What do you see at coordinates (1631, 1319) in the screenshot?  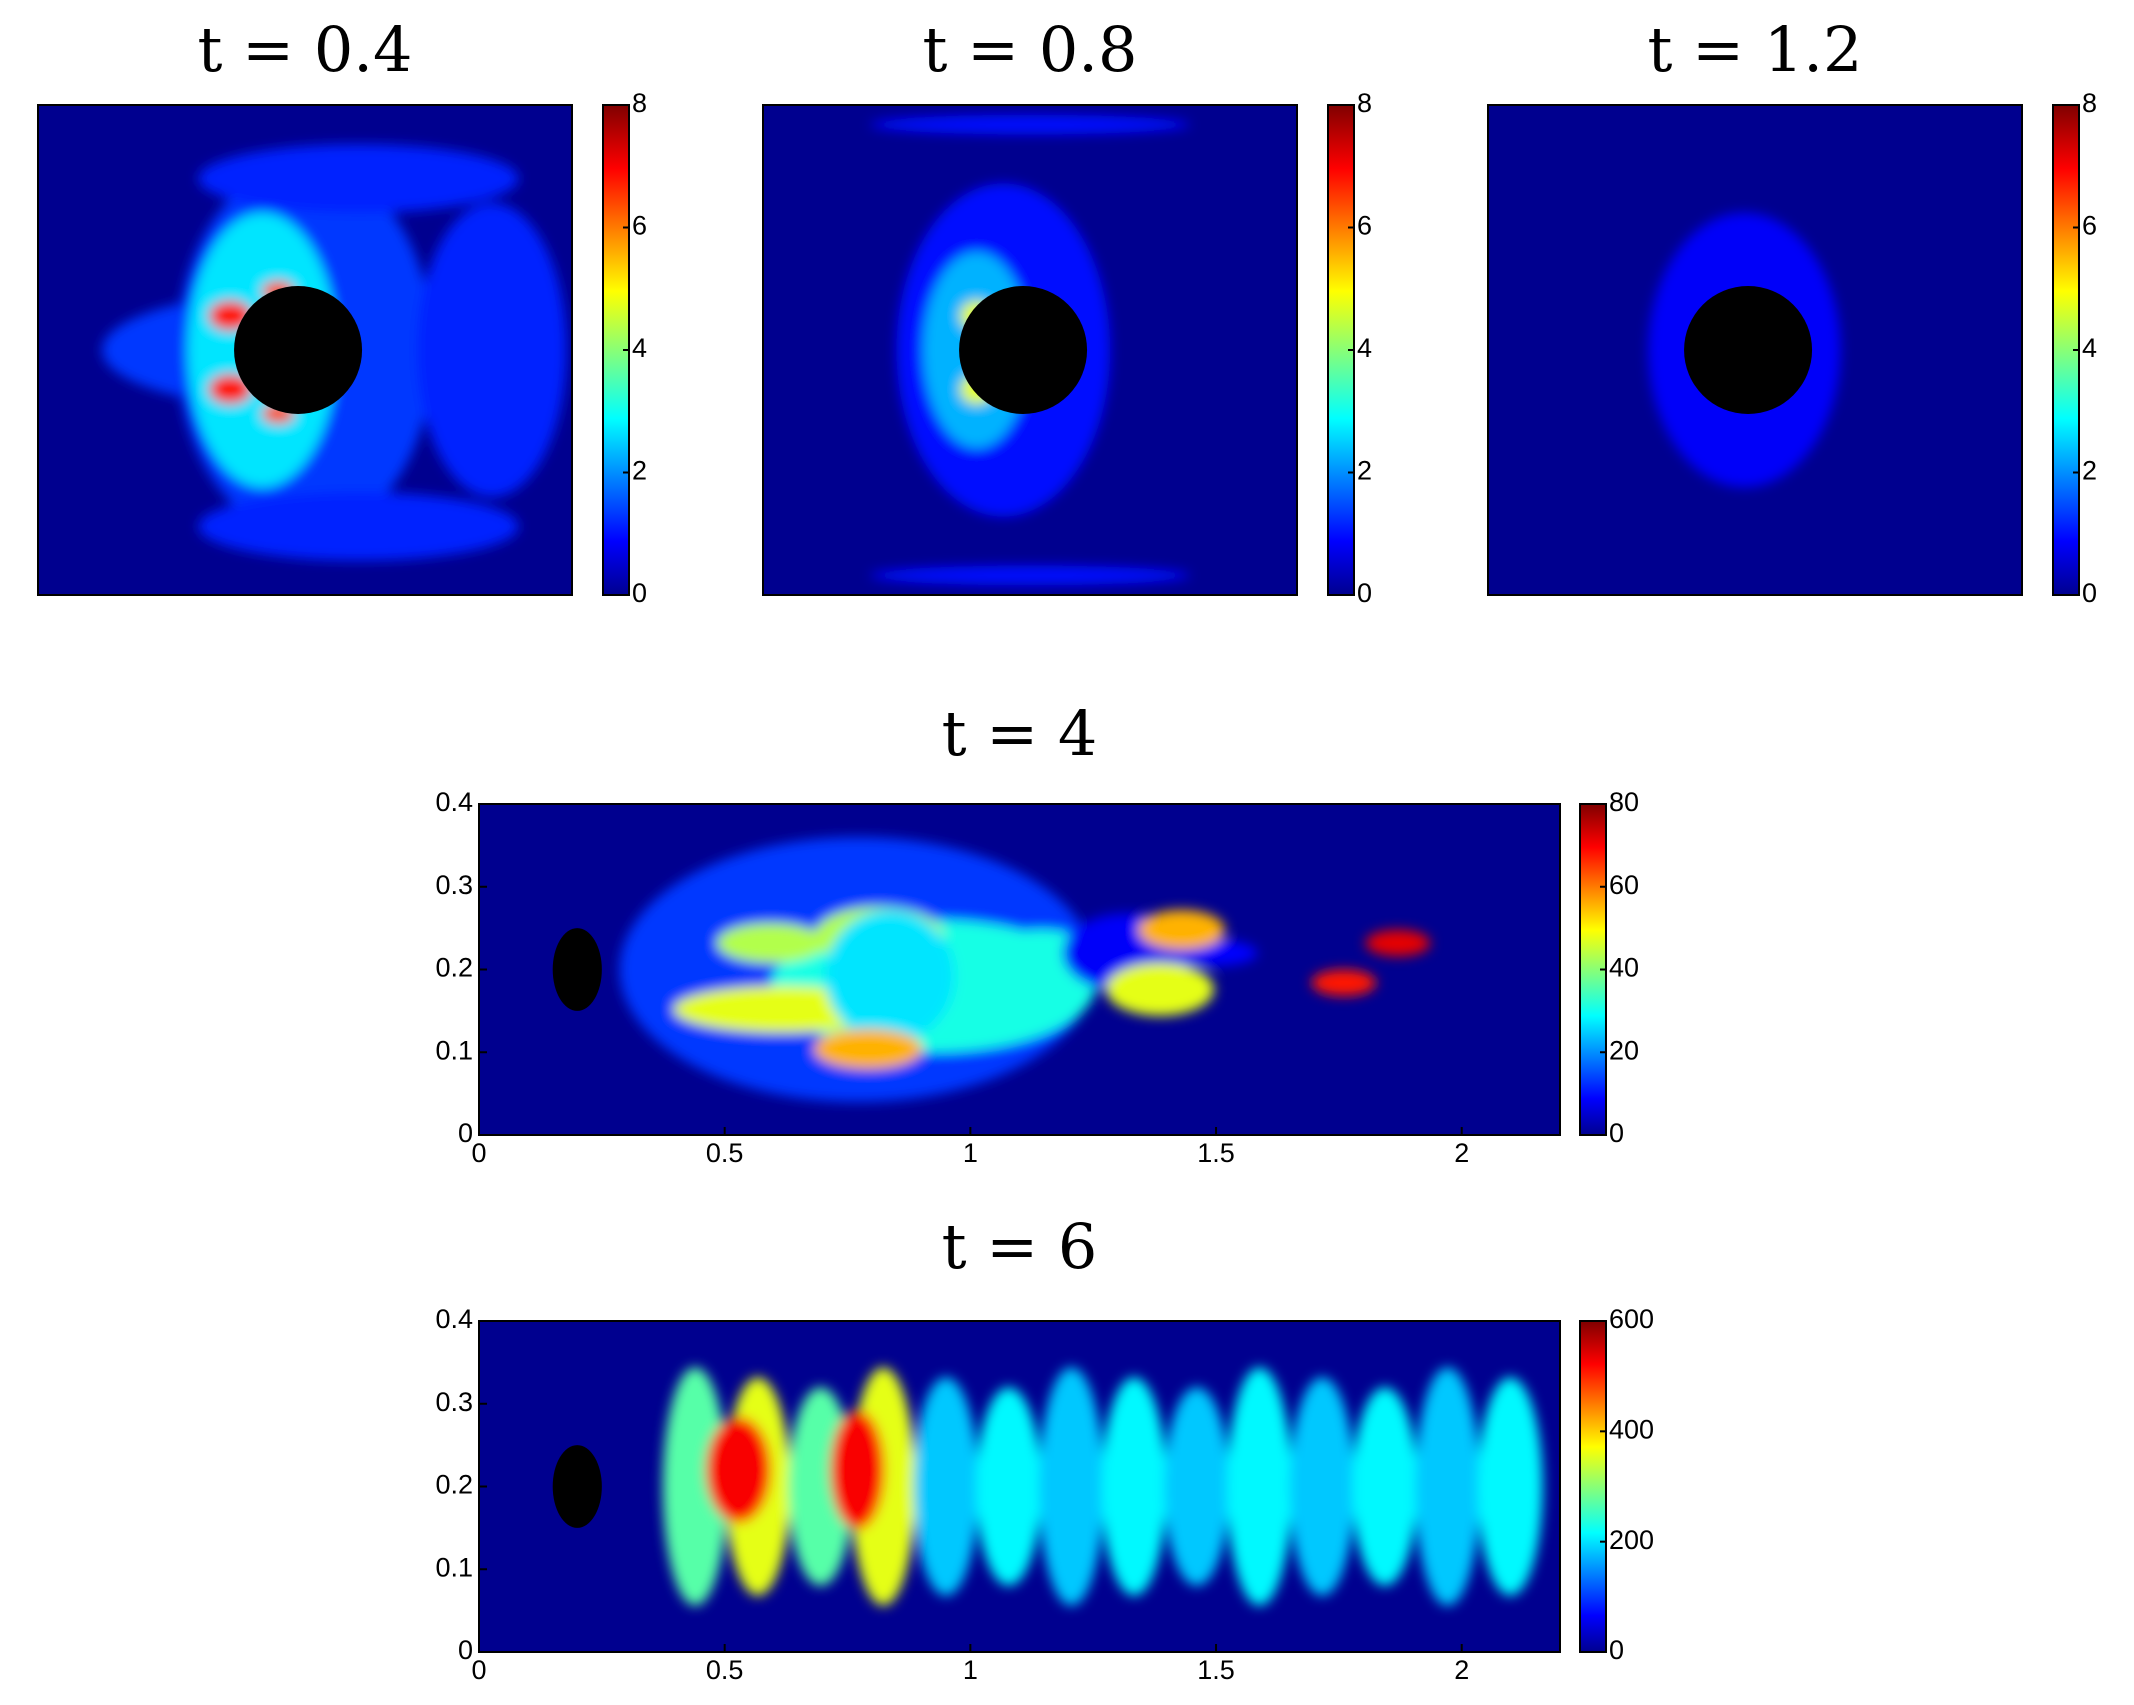 I see `colorbar-tick-label: 600` at bounding box center [1631, 1319].